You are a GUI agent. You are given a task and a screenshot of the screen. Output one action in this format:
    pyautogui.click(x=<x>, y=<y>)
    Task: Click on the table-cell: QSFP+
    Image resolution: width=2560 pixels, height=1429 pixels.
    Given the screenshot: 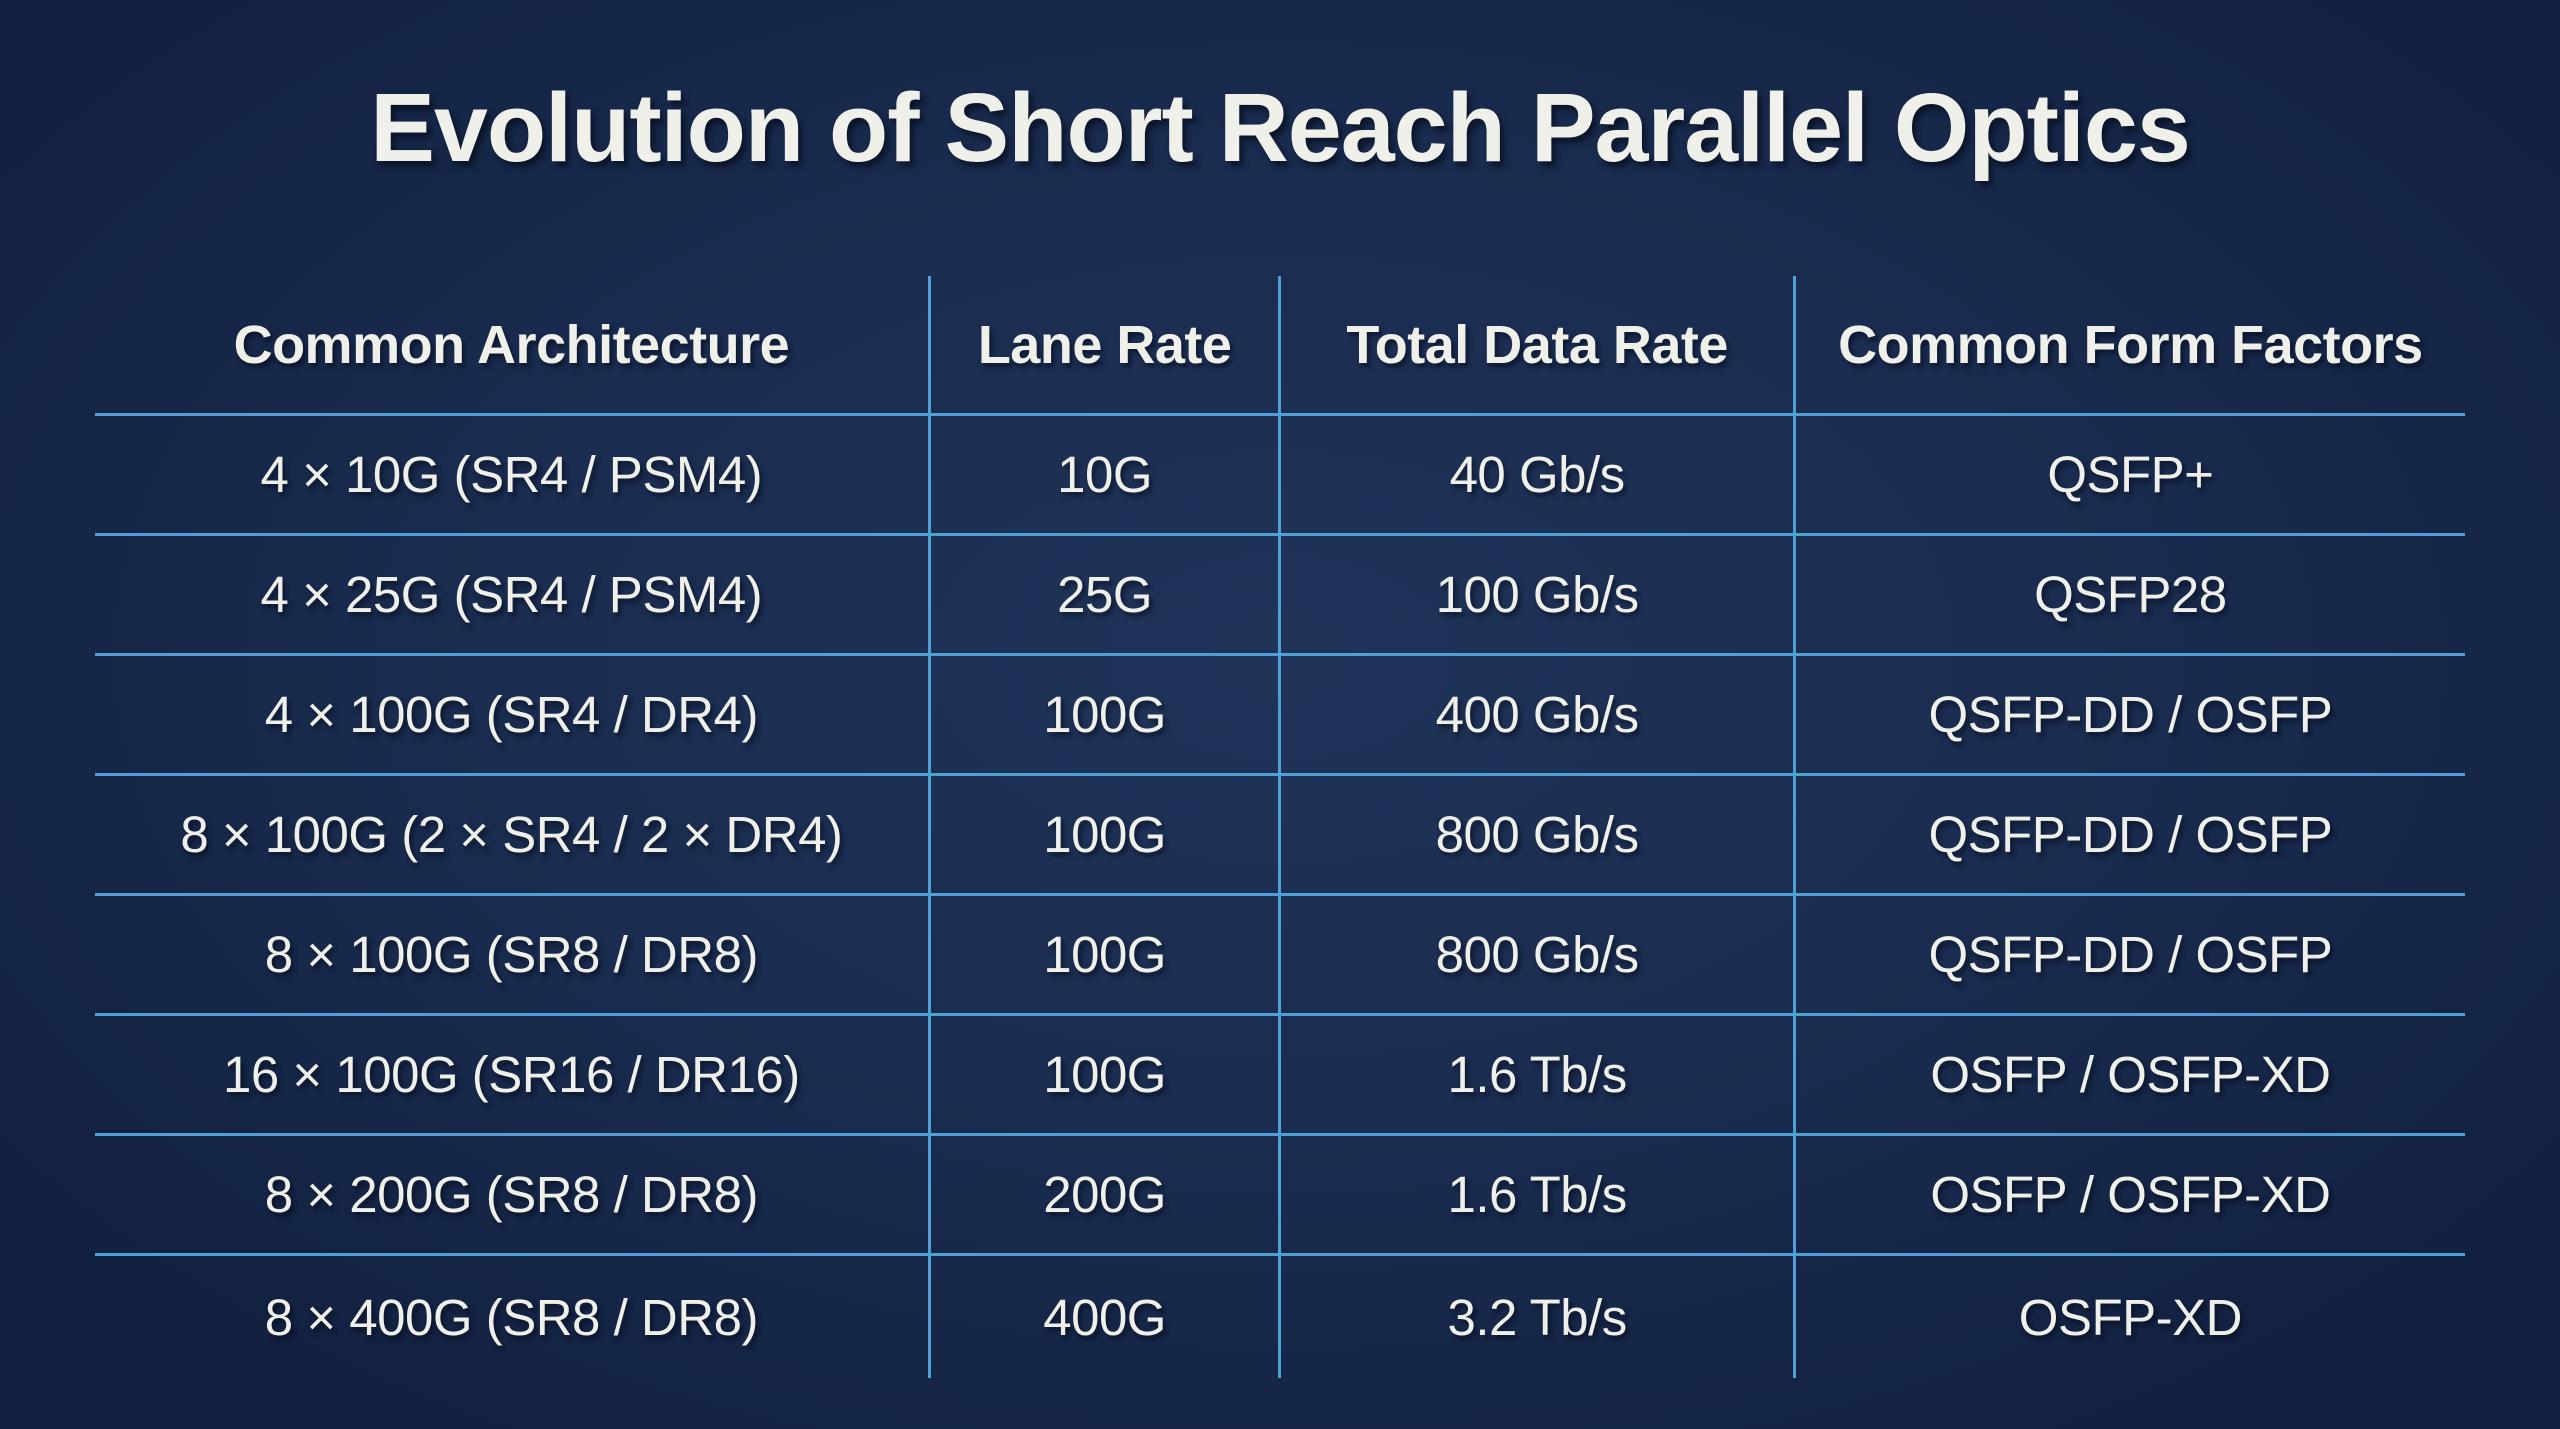 What is the action you would take?
    pyautogui.click(x=2129, y=475)
    